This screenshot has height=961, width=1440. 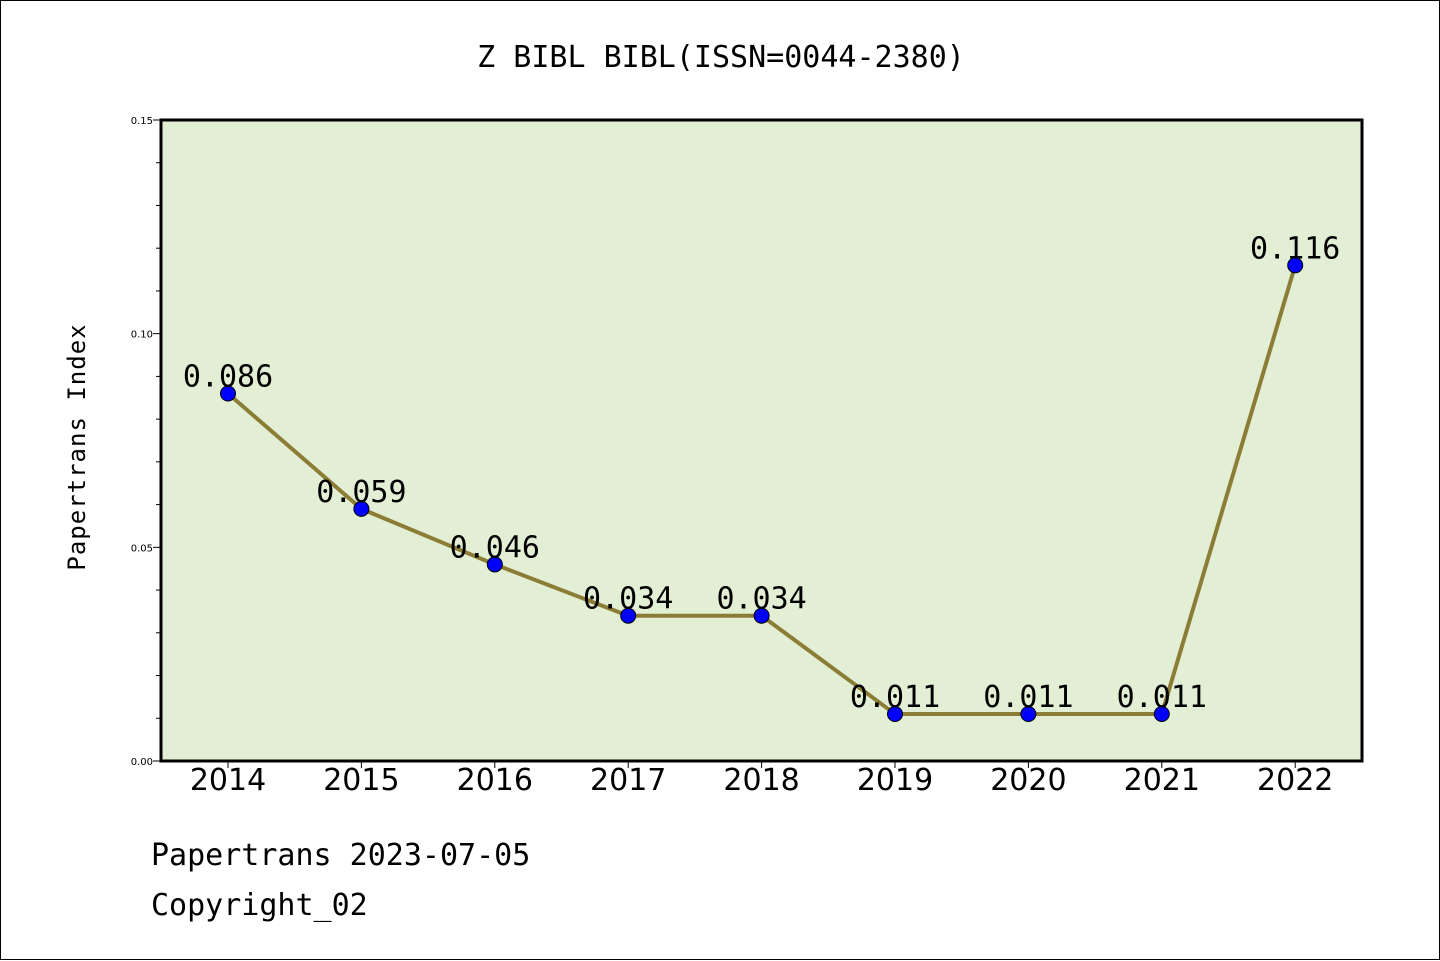 What do you see at coordinates (1295, 780) in the screenshot?
I see `x-tick-label: 2022` at bounding box center [1295, 780].